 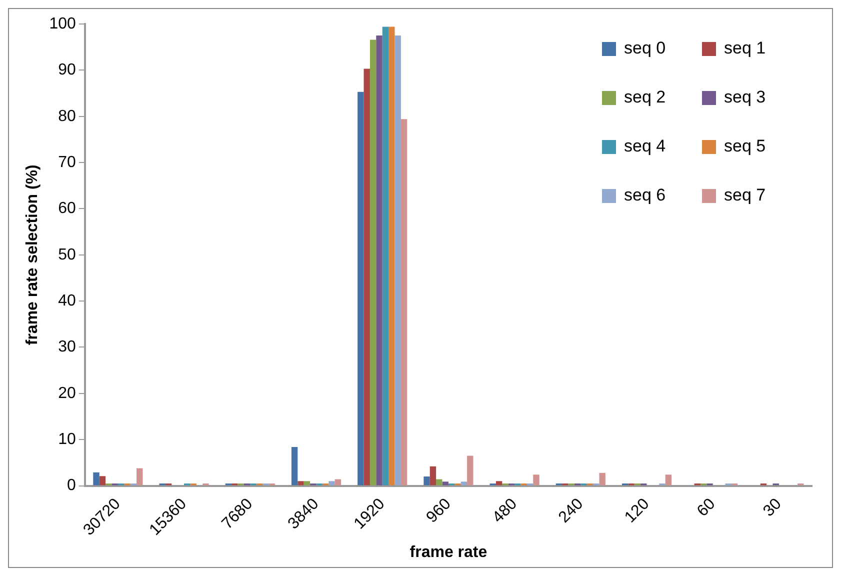 What do you see at coordinates (505, 510) in the screenshot?
I see `x-tick-label: 480` at bounding box center [505, 510].